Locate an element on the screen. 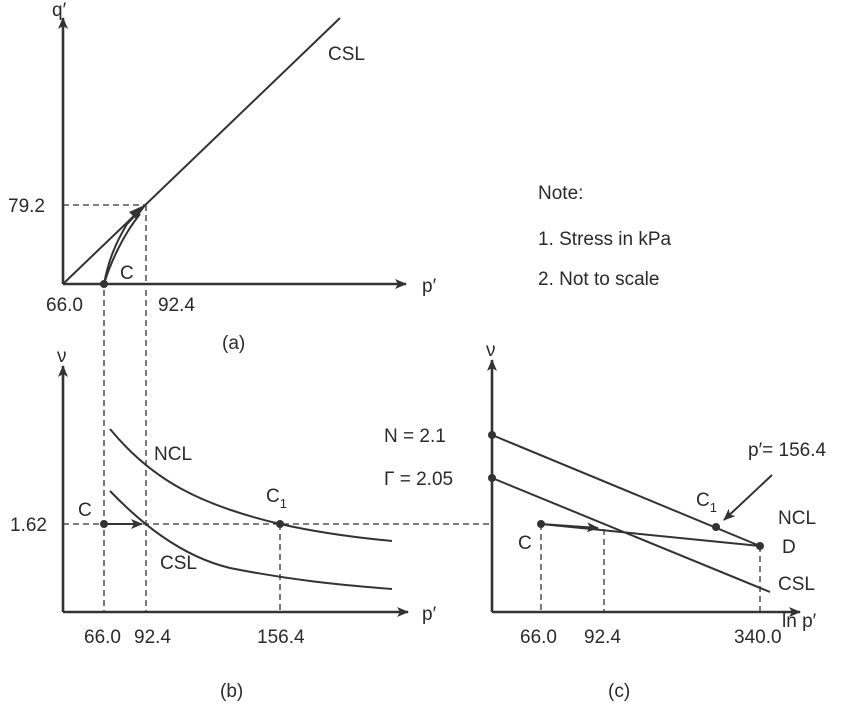  panel-a-p-start: 66.0 is located at coordinates (64, 305).